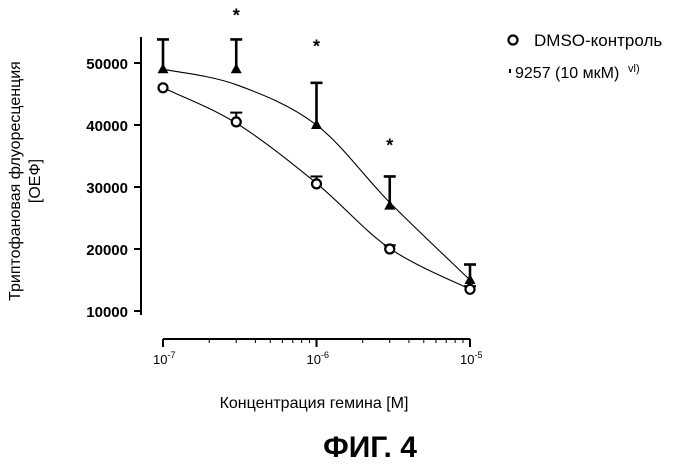 This screenshot has width=699, height=465. What do you see at coordinates (15, 181) in the screenshot?
I see `y-axis-label: Триптофановая флуоресценция` at bounding box center [15, 181].